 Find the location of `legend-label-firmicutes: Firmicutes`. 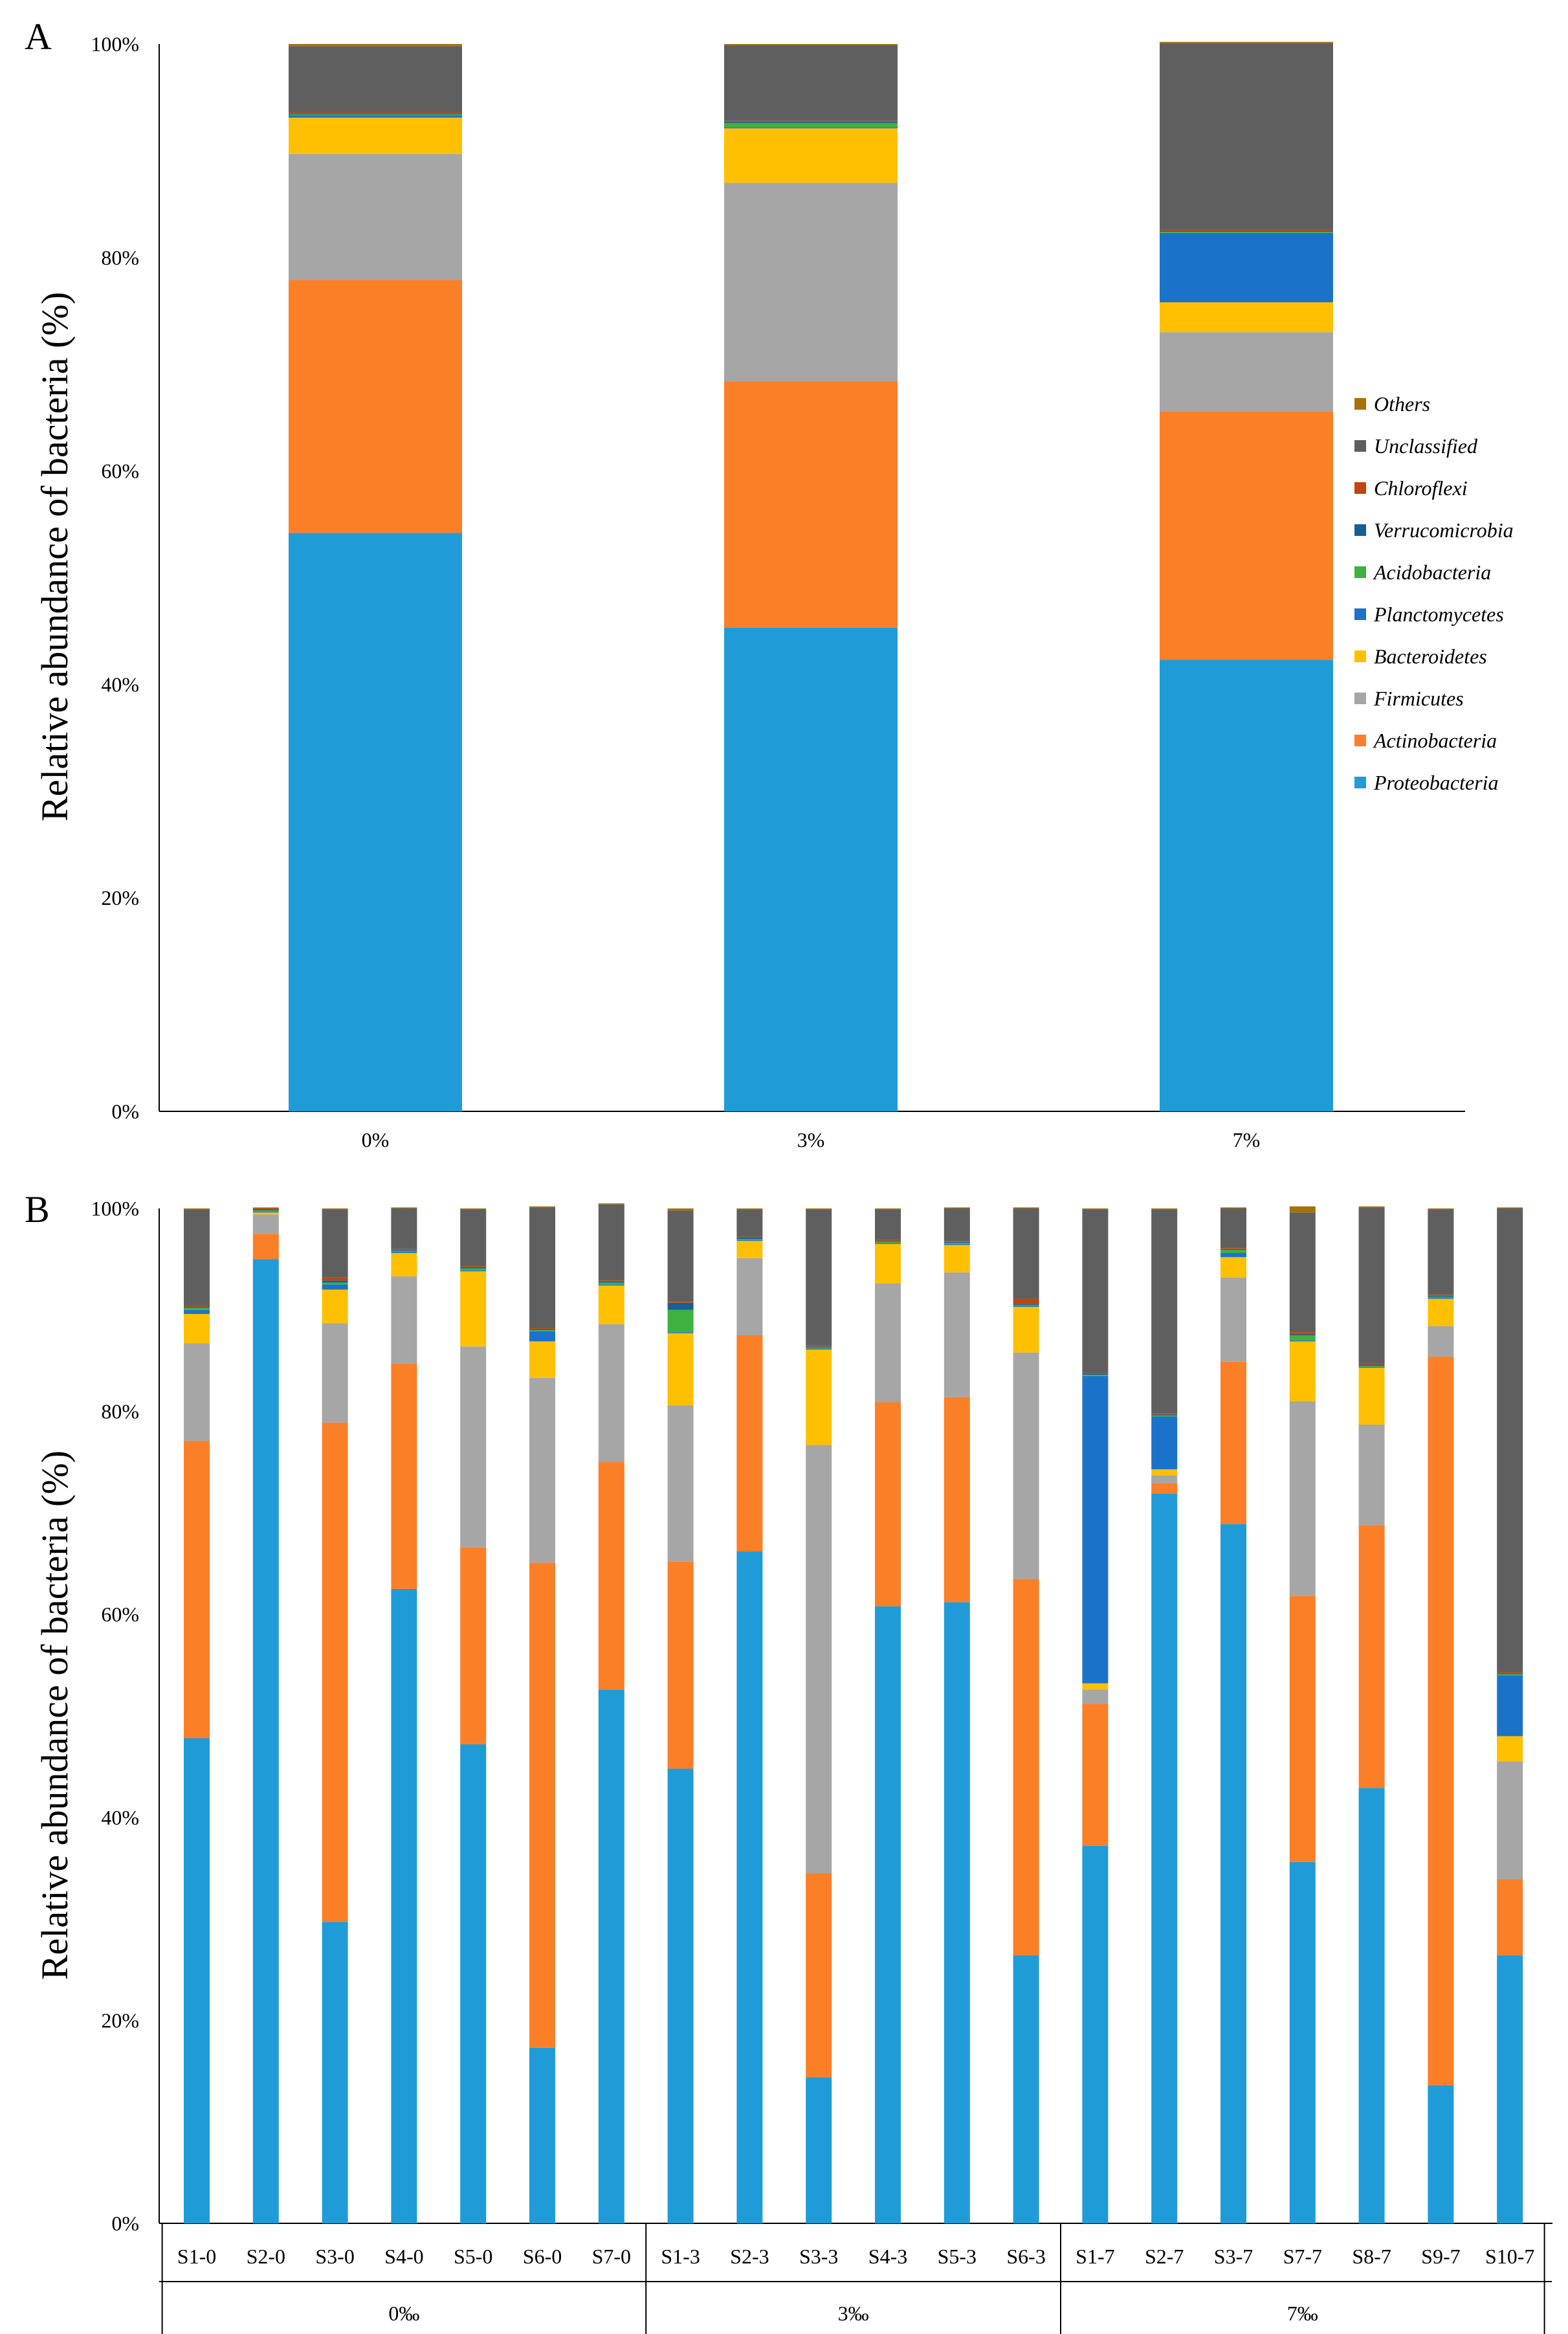

legend-label-firmicutes: Firmicutes is located at coordinates (1418, 698).